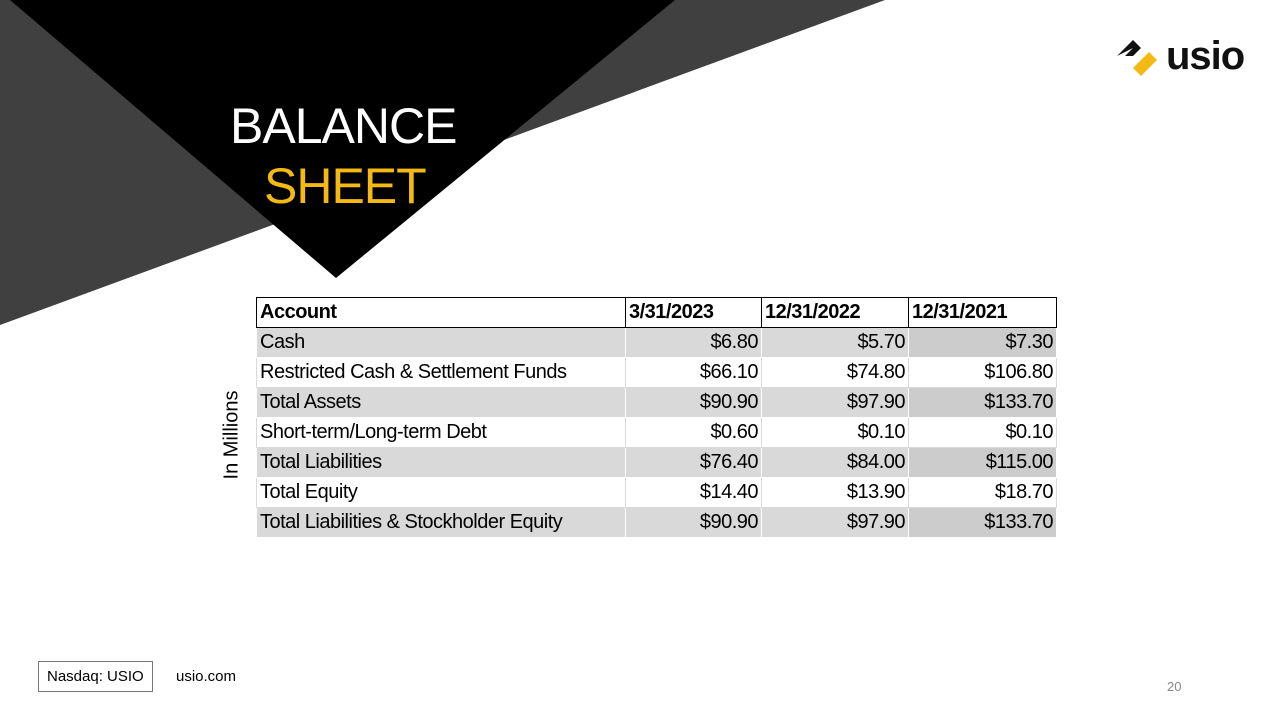  I want to click on value-cell: $66.10, so click(693, 372).